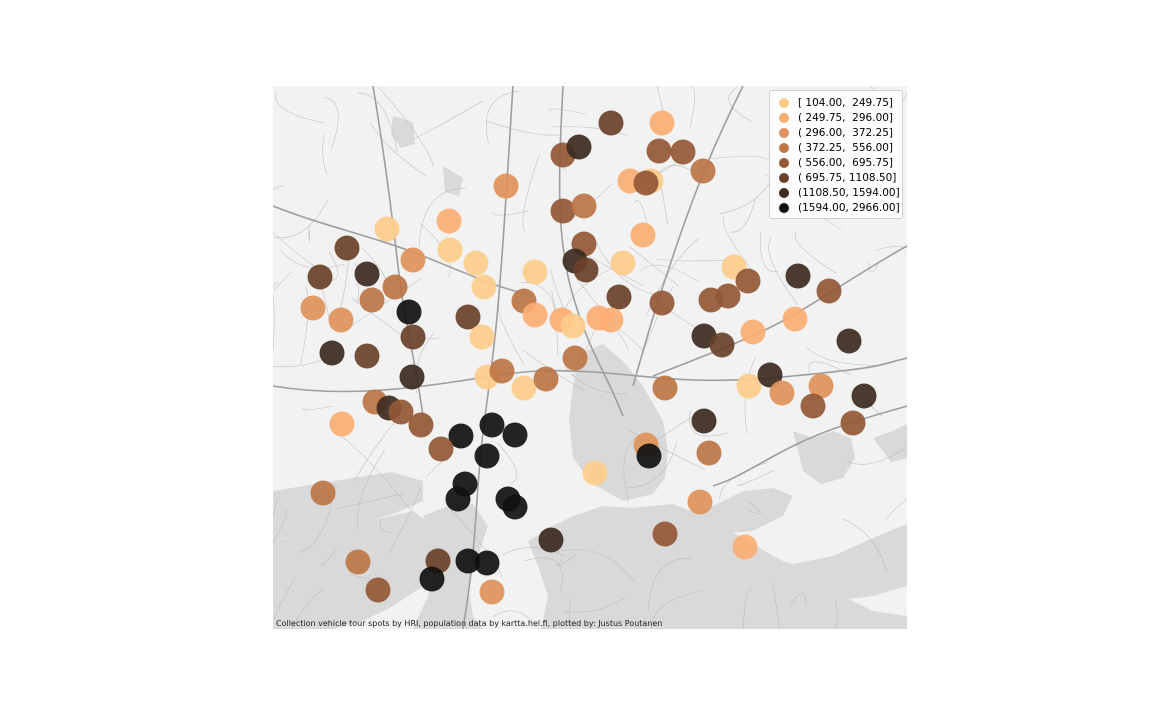 The width and height of the screenshot is (1152, 720). What do you see at coordinates (836, 162) in the screenshot?
I see `legend-item: ( 556.00, 695.75]` at bounding box center [836, 162].